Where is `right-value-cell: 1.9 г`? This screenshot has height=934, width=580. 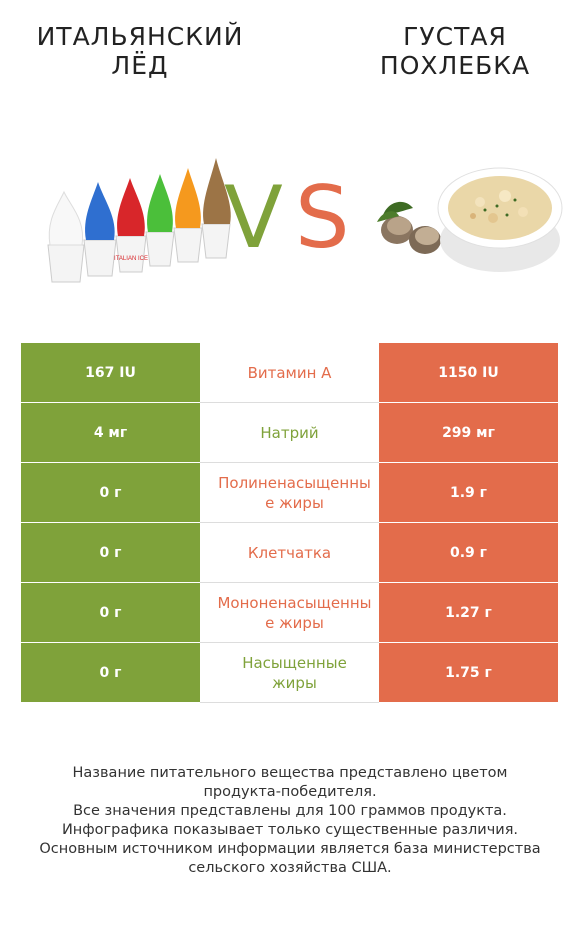
right-value-cell: 1.9 г is located at coordinates (468, 493).